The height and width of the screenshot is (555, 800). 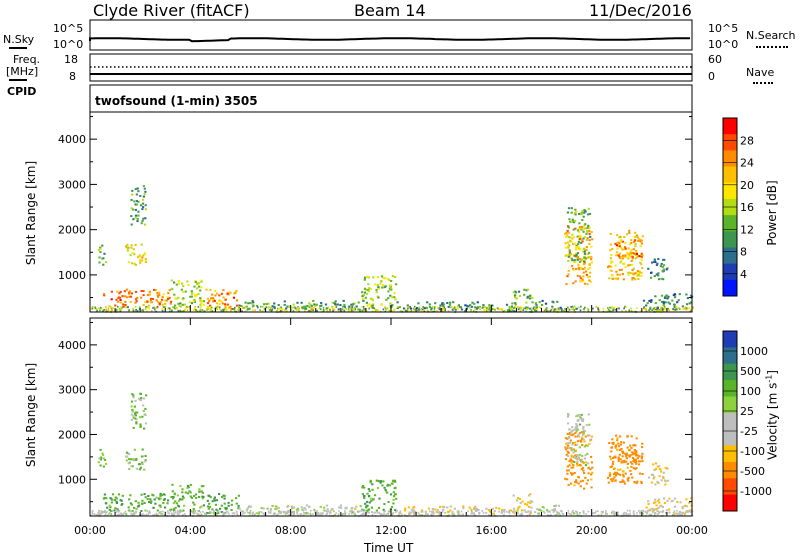 I want to click on colorbar-frame, so click(x=730, y=421).